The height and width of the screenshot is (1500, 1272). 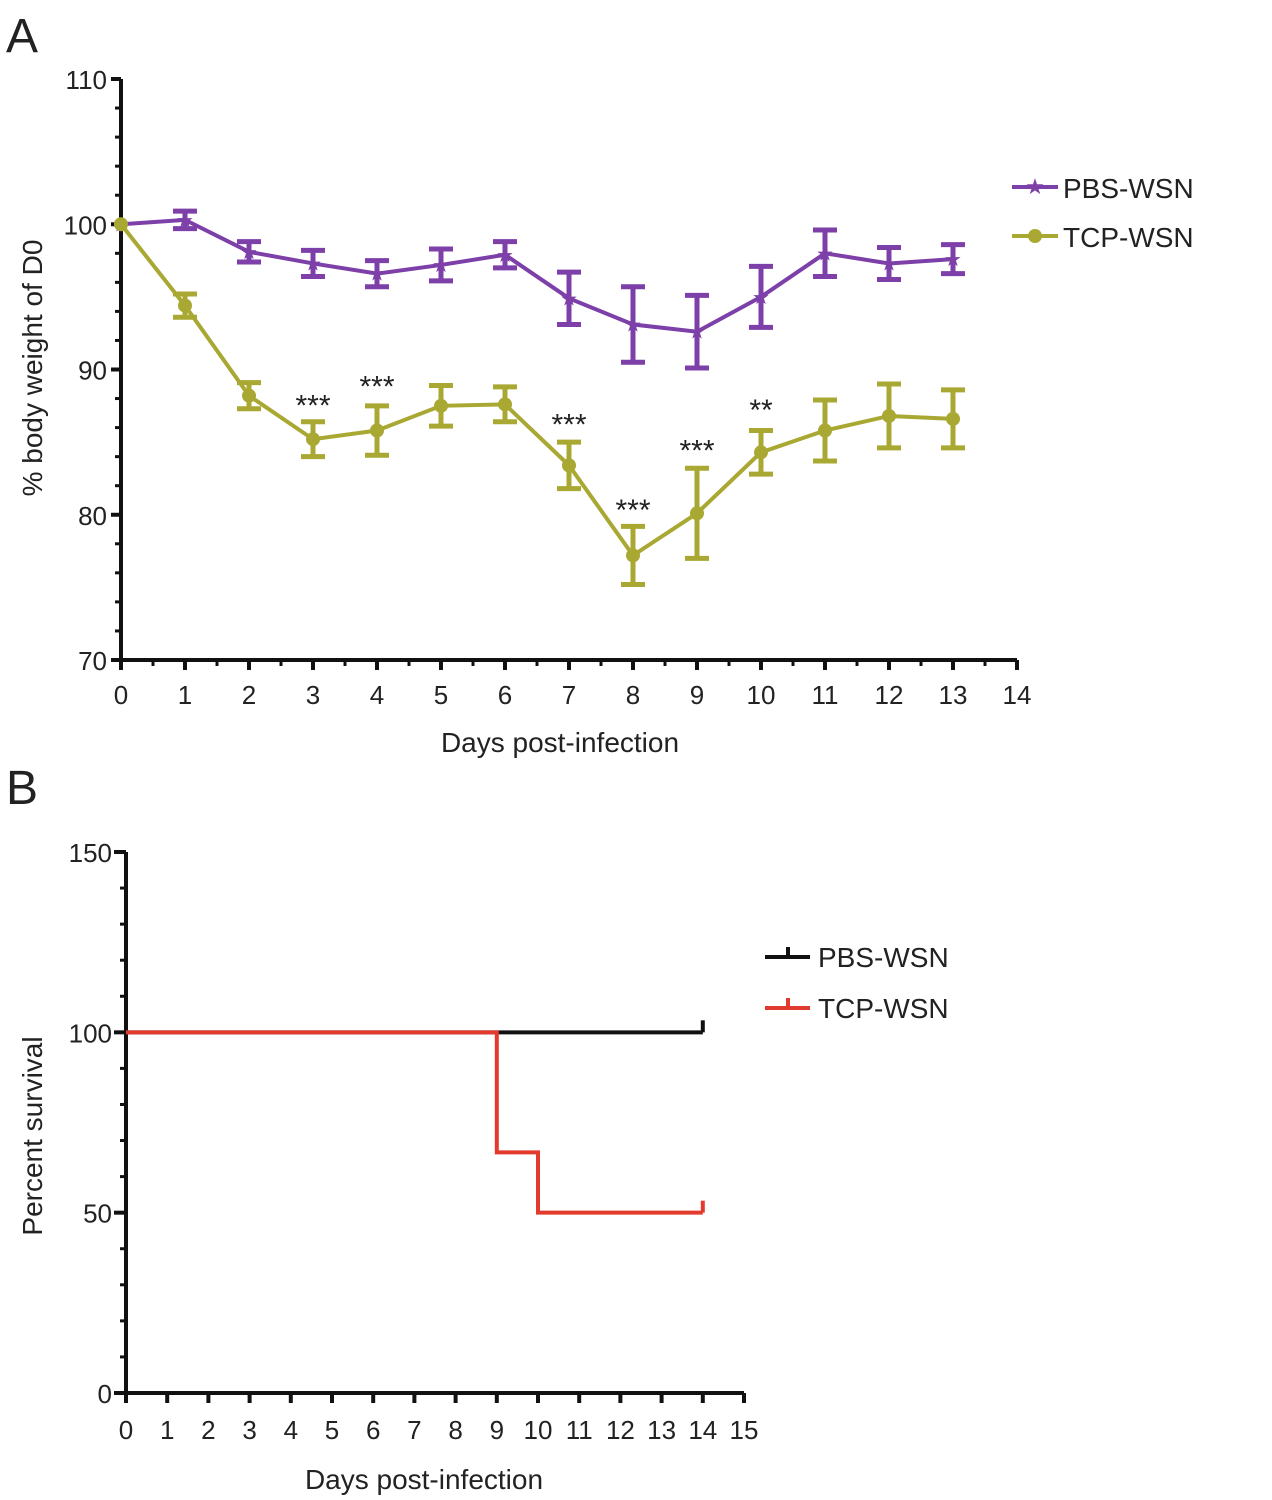 I want to click on panel-b-x-tick-label: 9, so click(x=497, y=1430).